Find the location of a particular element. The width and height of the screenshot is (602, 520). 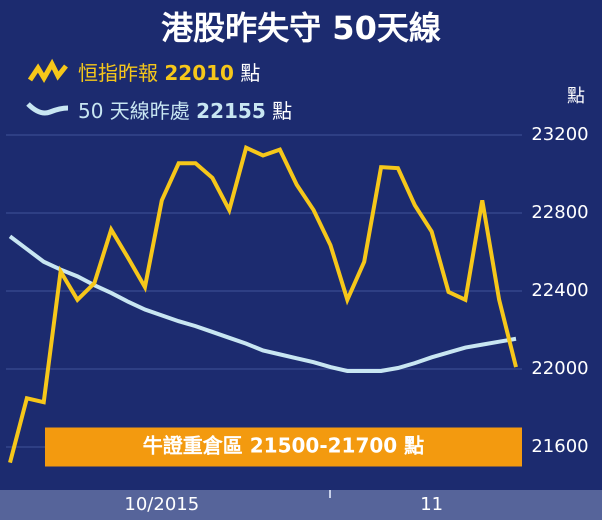

band-label: 牛證重倉區 21500-21700 點 is located at coordinates (283, 446).